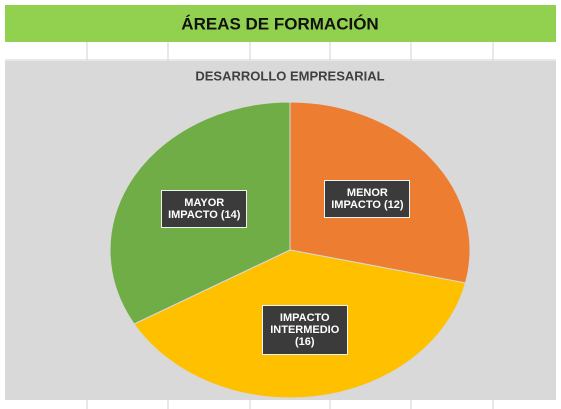 The width and height of the screenshot is (561, 409). I want to click on data-label: MAYOR IMPACTO (14), so click(204, 209).